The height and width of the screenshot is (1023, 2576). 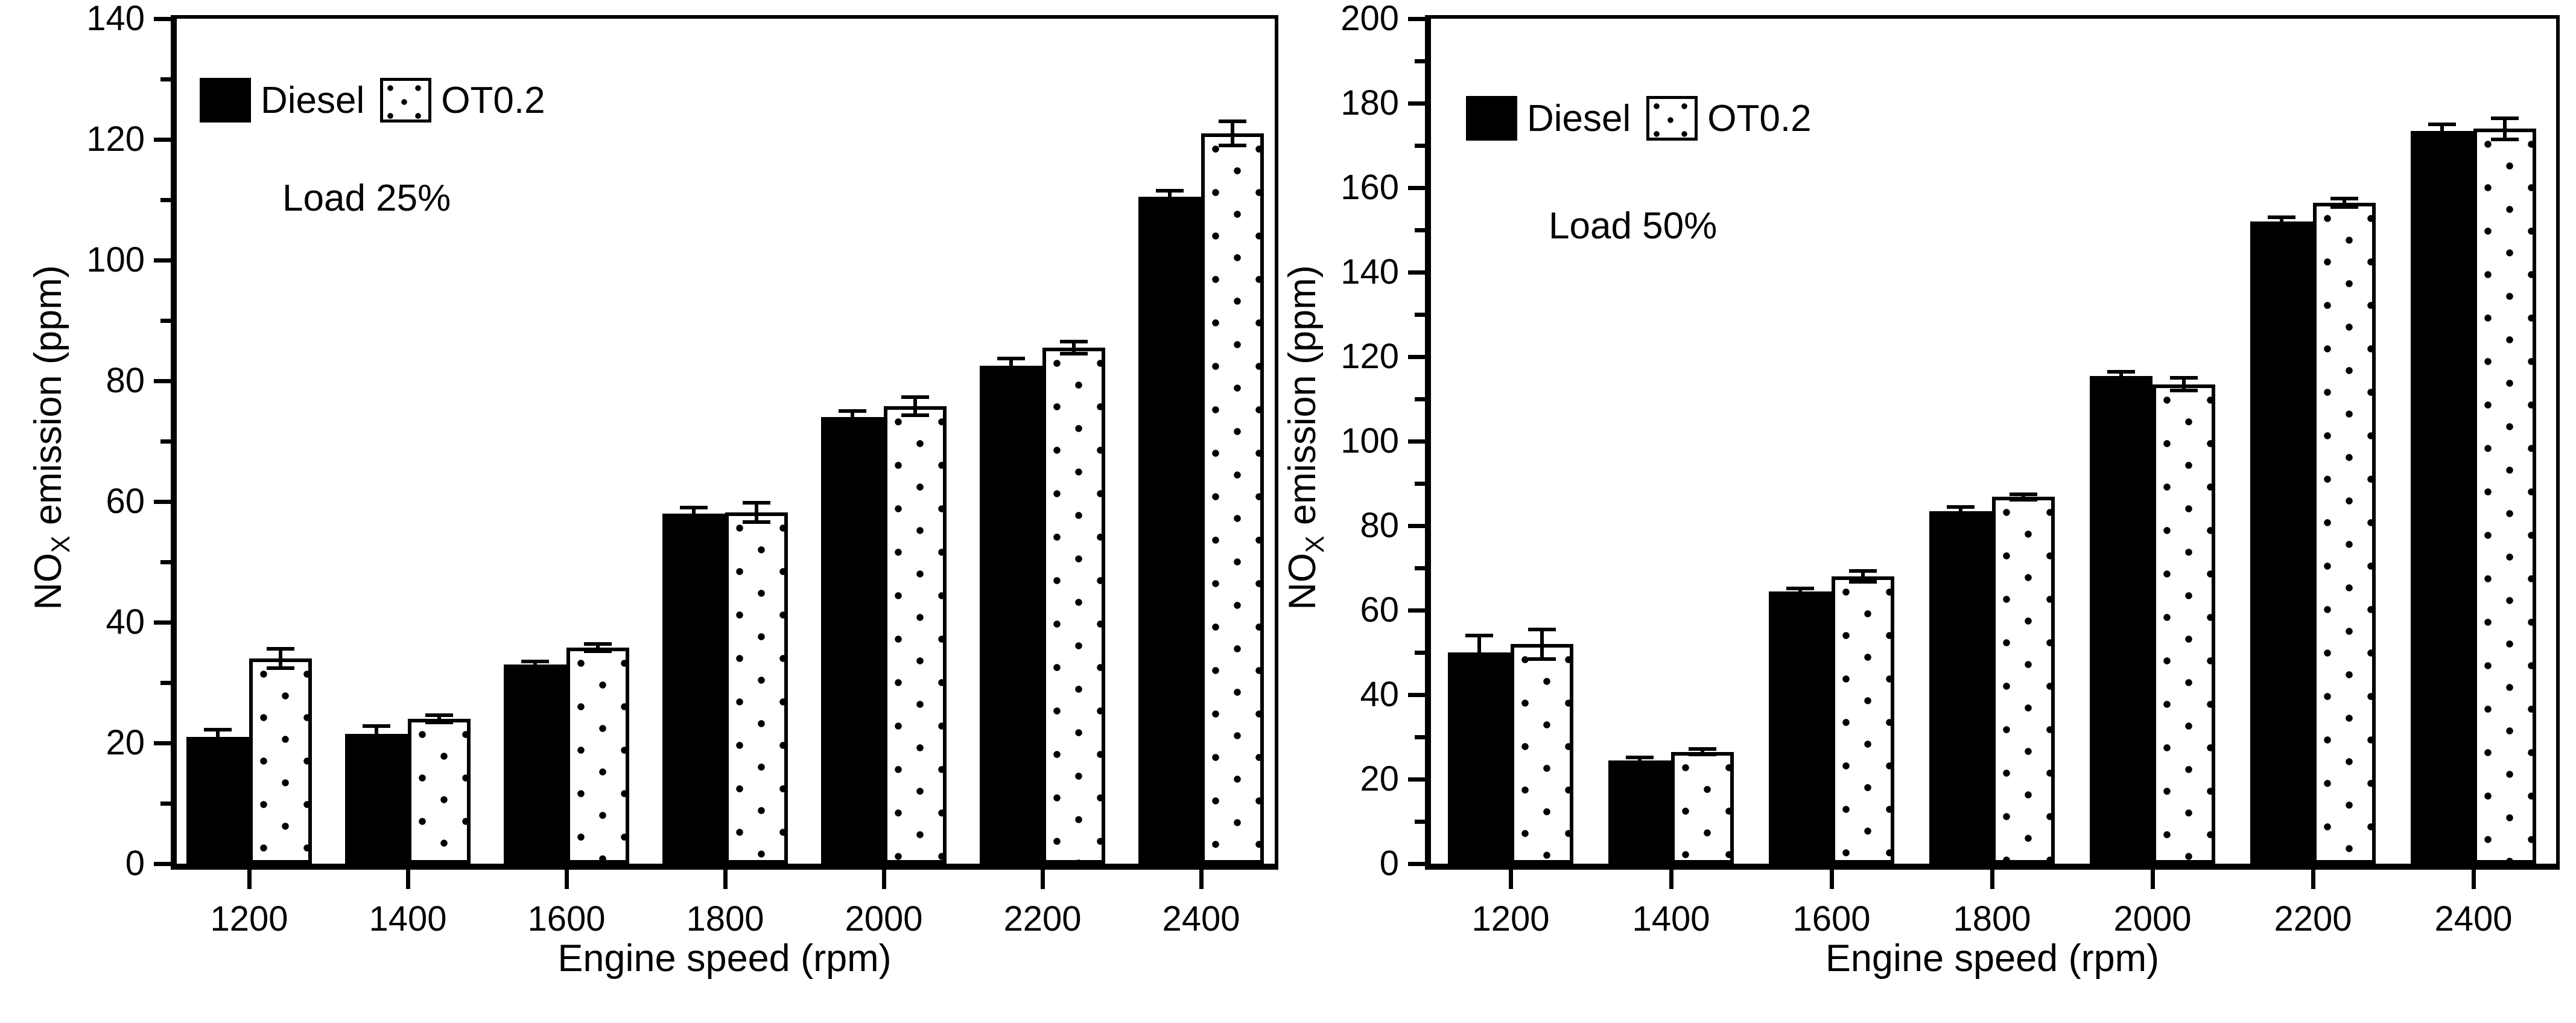 What do you see at coordinates (1302, 400) in the screenshot?
I see `y-axis-title-rest: emission (ppm)` at bounding box center [1302, 400].